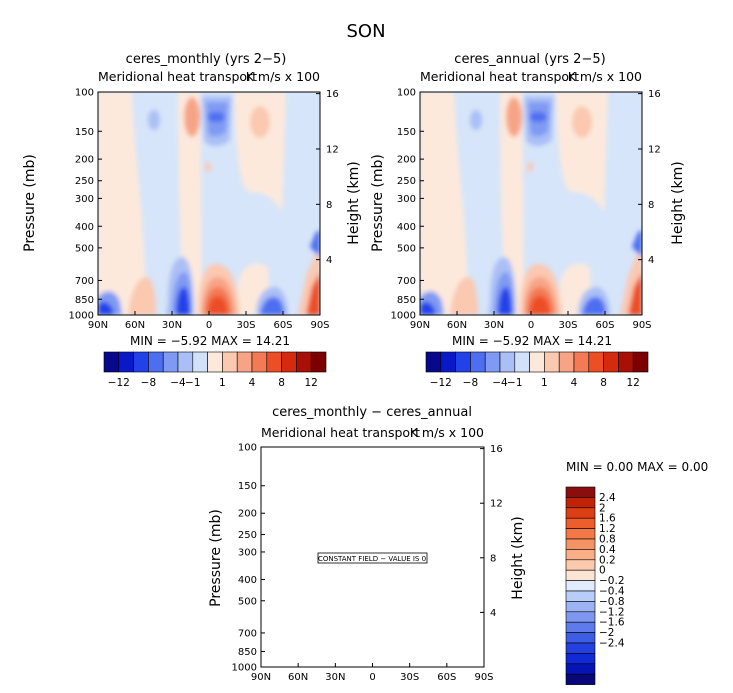 The width and height of the screenshot is (733, 693). What do you see at coordinates (612, 644) in the screenshot?
I see `colorbar-label: −2.4` at bounding box center [612, 644].